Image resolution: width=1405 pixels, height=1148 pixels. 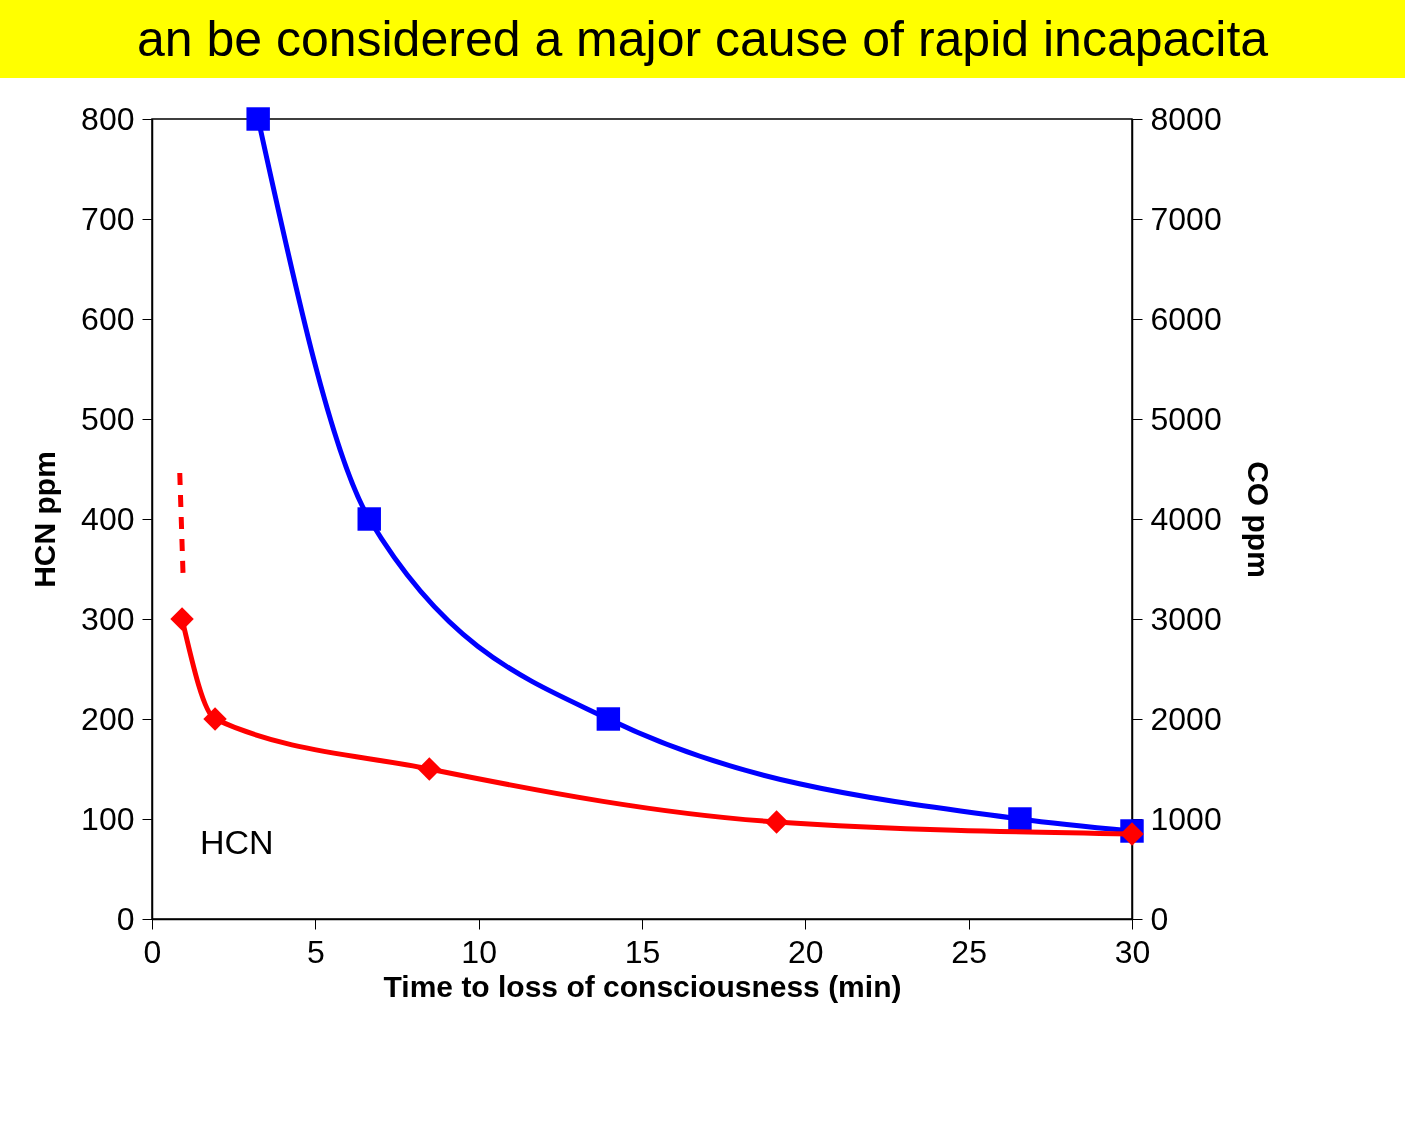 I want to click on x-tick-label: 20, so click(x=806, y=951).